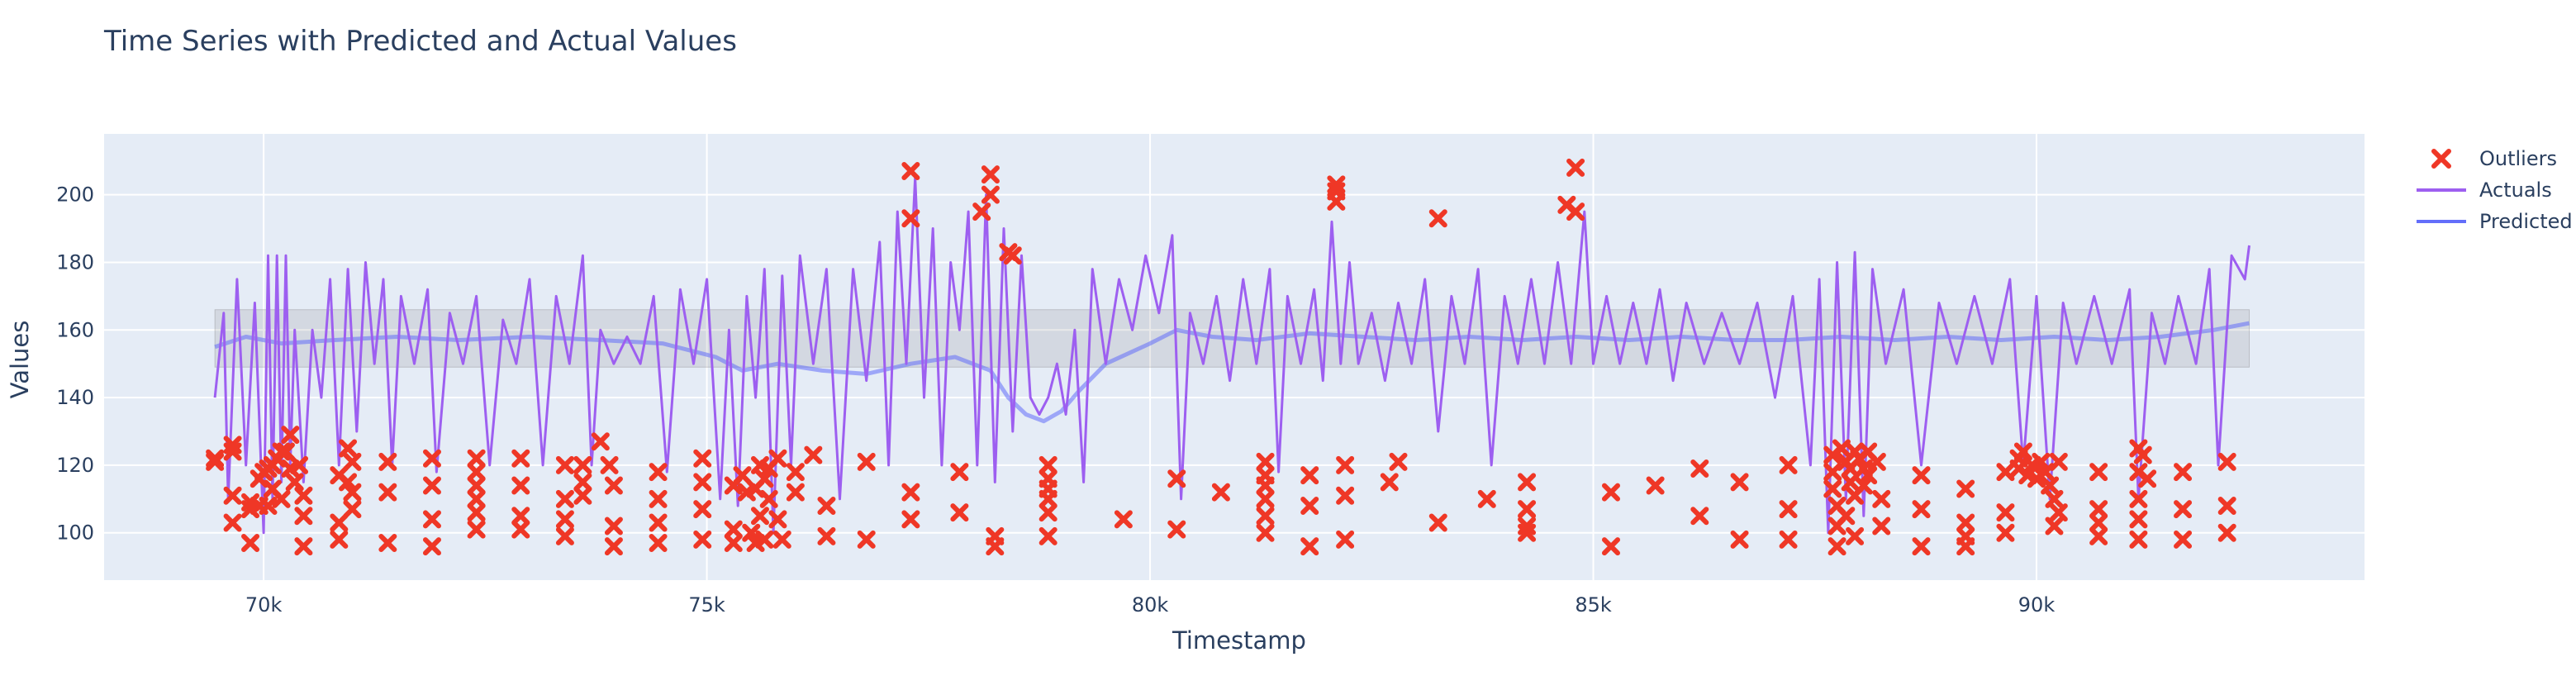  What do you see at coordinates (2037, 605) in the screenshot?
I see `x-tick-label: 90k` at bounding box center [2037, 605].